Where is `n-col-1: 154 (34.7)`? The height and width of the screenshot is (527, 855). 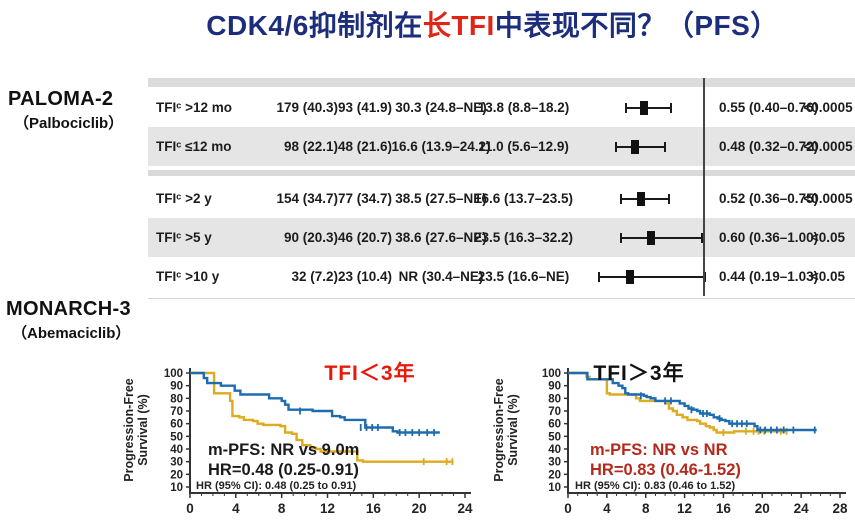
n-col-1: 154 (34.7) is located at coordinates (307, 198).